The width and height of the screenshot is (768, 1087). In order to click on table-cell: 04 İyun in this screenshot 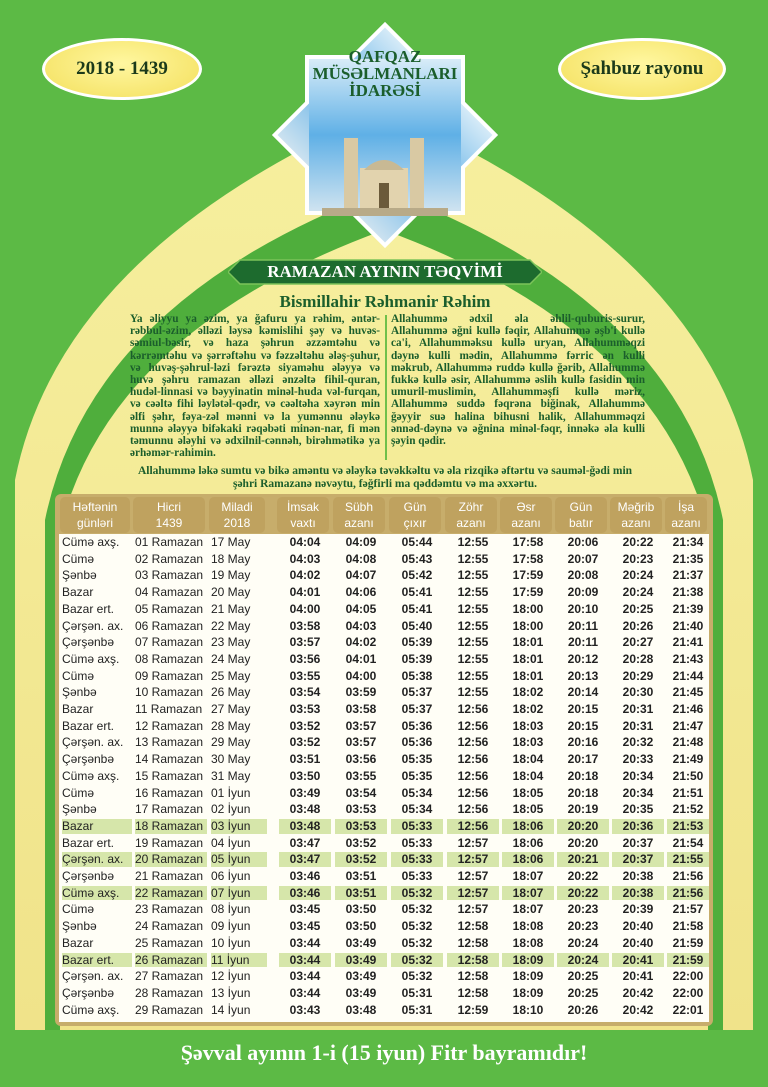, I will do `click(231, 842)`.